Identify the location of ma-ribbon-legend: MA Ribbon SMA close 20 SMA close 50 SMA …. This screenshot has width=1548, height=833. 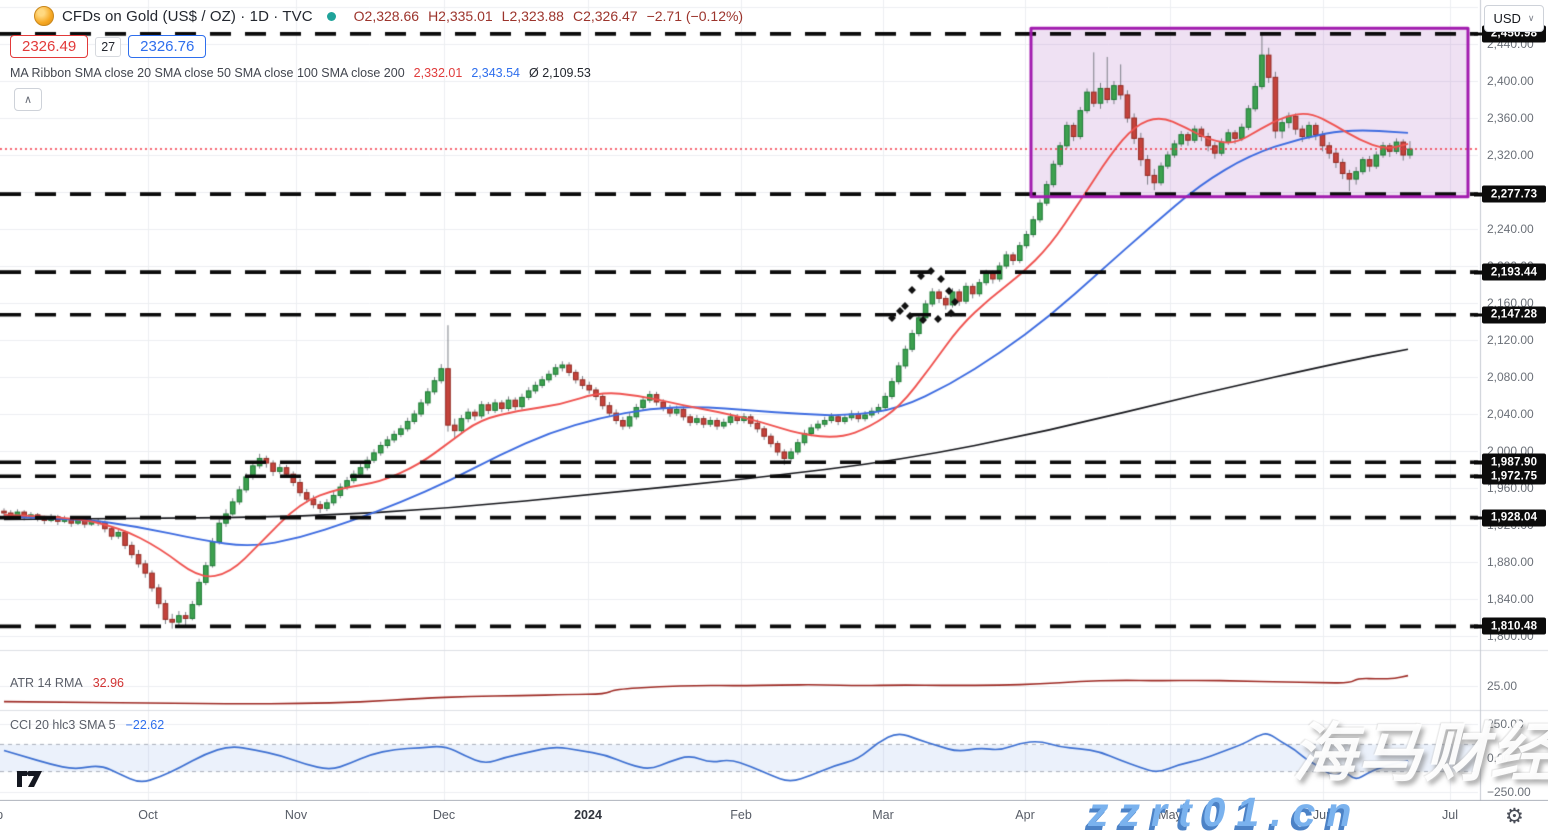
(300, 73).